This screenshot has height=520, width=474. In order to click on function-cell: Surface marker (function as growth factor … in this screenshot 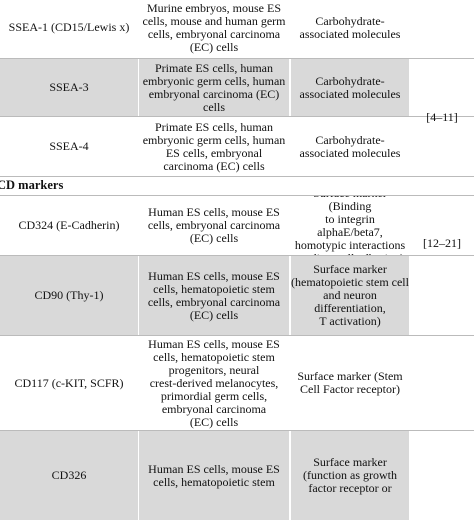, I will do `click(350, 475)`.